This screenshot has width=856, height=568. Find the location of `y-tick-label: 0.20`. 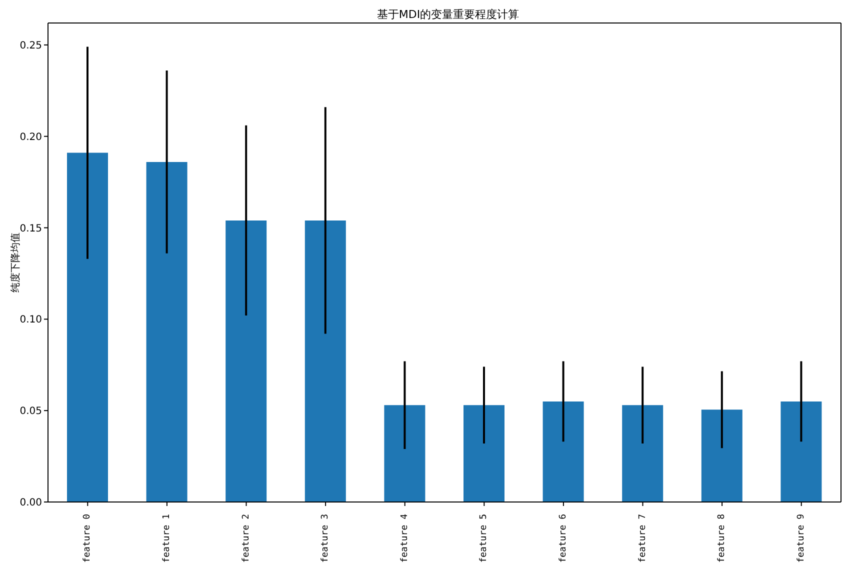

y-tick-label: 0.20 is located at coordinates (31, 137).